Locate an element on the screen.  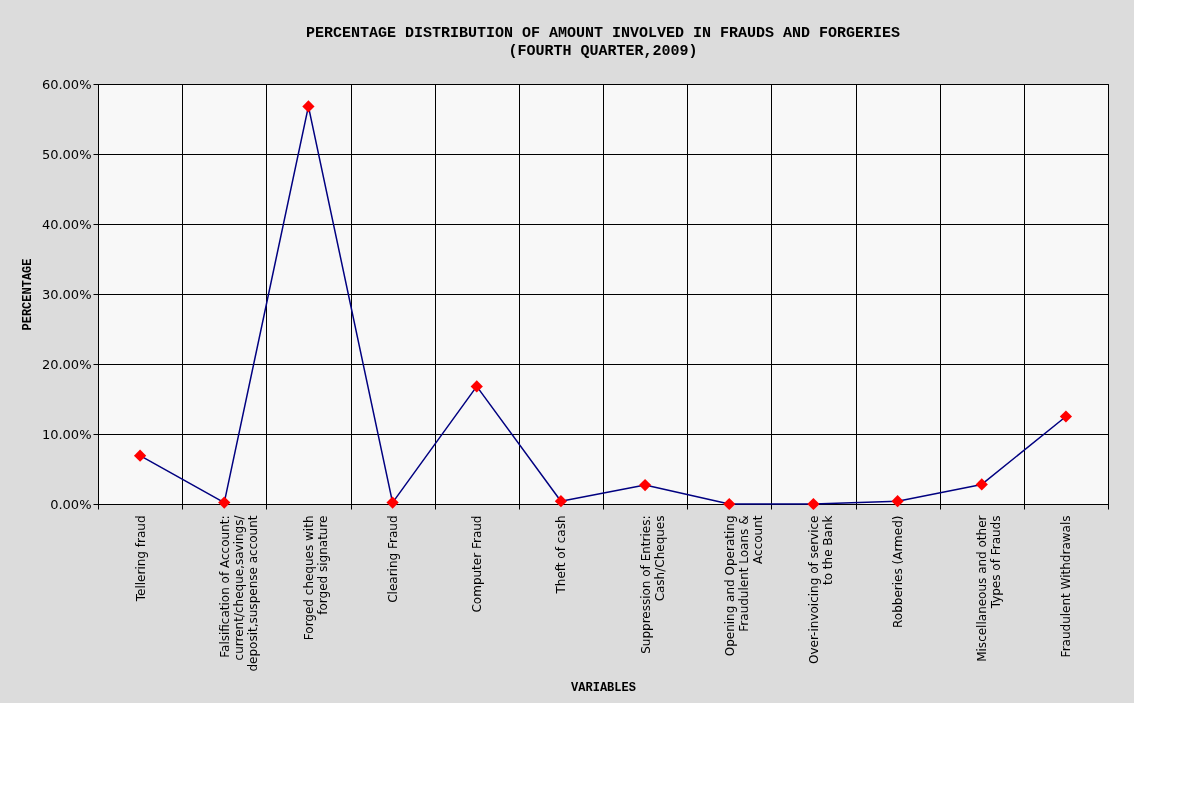
chart-subtitle: (FOURTH QUARTER,2009) is located at coordinates (603, 51).